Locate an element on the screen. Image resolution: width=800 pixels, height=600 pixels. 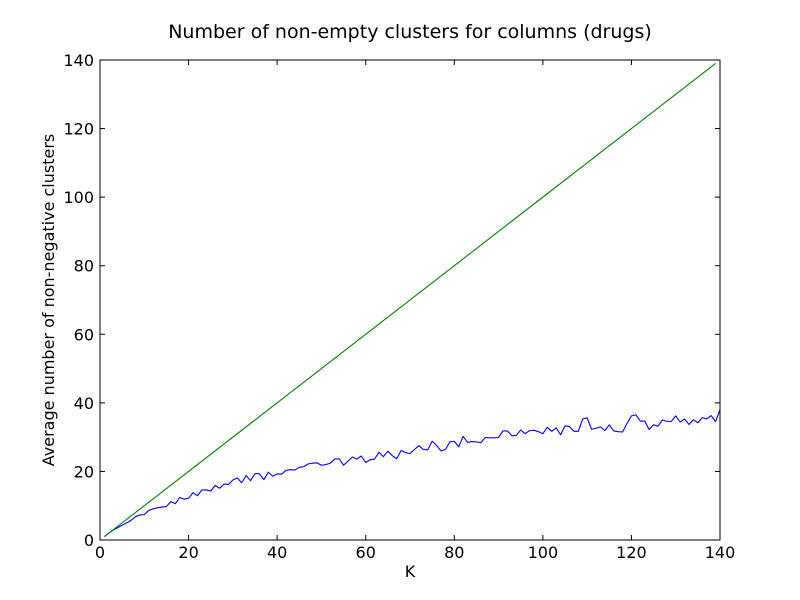
y-tick-label: 60 is located at coordinates (84, 334).